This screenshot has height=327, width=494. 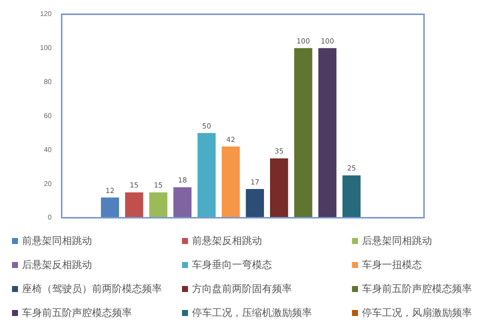 I want to click on legend-label: 车身一扭模态, so click(x=392, y=265).